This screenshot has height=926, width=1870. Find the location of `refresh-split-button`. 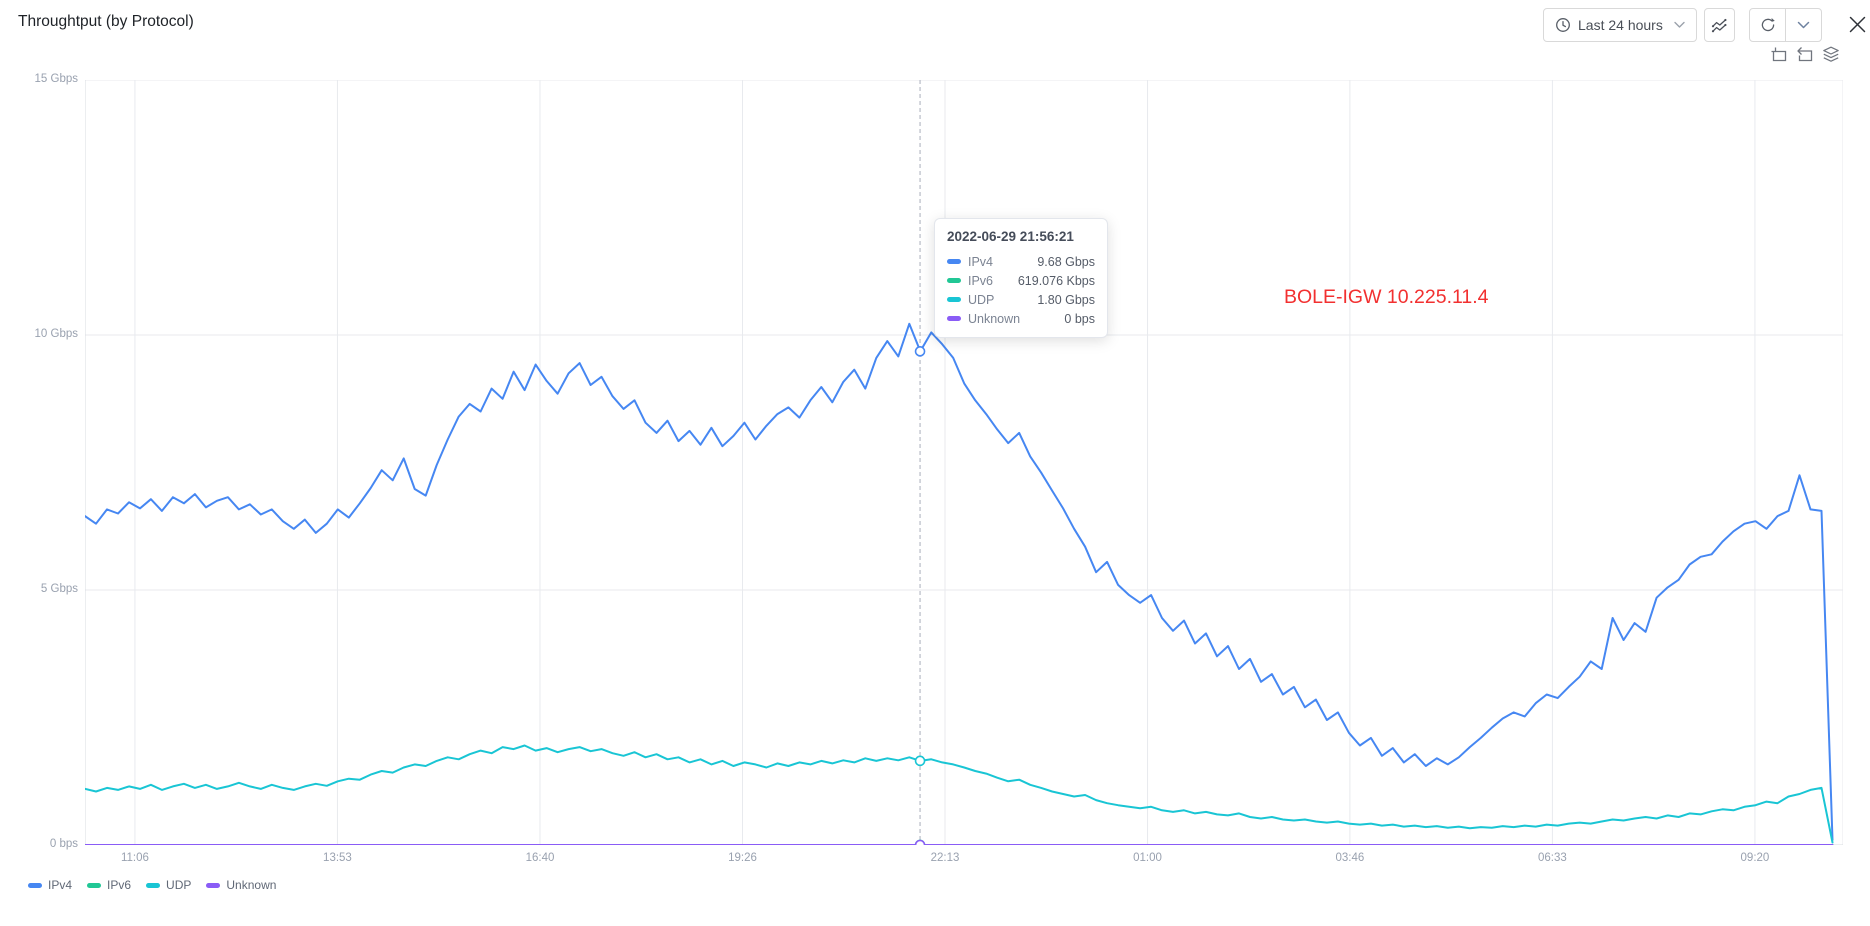

refresh-split-button is located at coordinates (1785, 25).